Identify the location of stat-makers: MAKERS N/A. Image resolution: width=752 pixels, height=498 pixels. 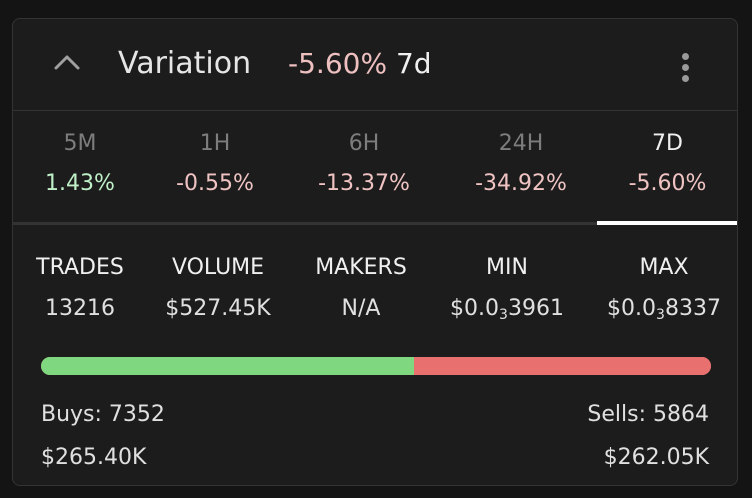
(361, 288).